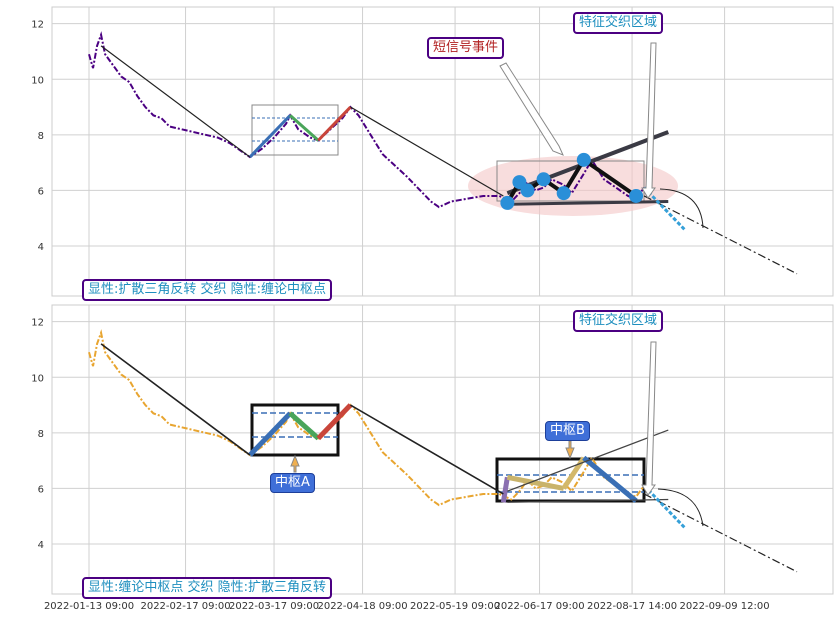 Image resolution: width=839 pixels, height=617 pixels. What do you see at coordinates (41, 489) in the screenshot?
I see `bottom-ytick-6: 6` at bounding box center [41, 489].